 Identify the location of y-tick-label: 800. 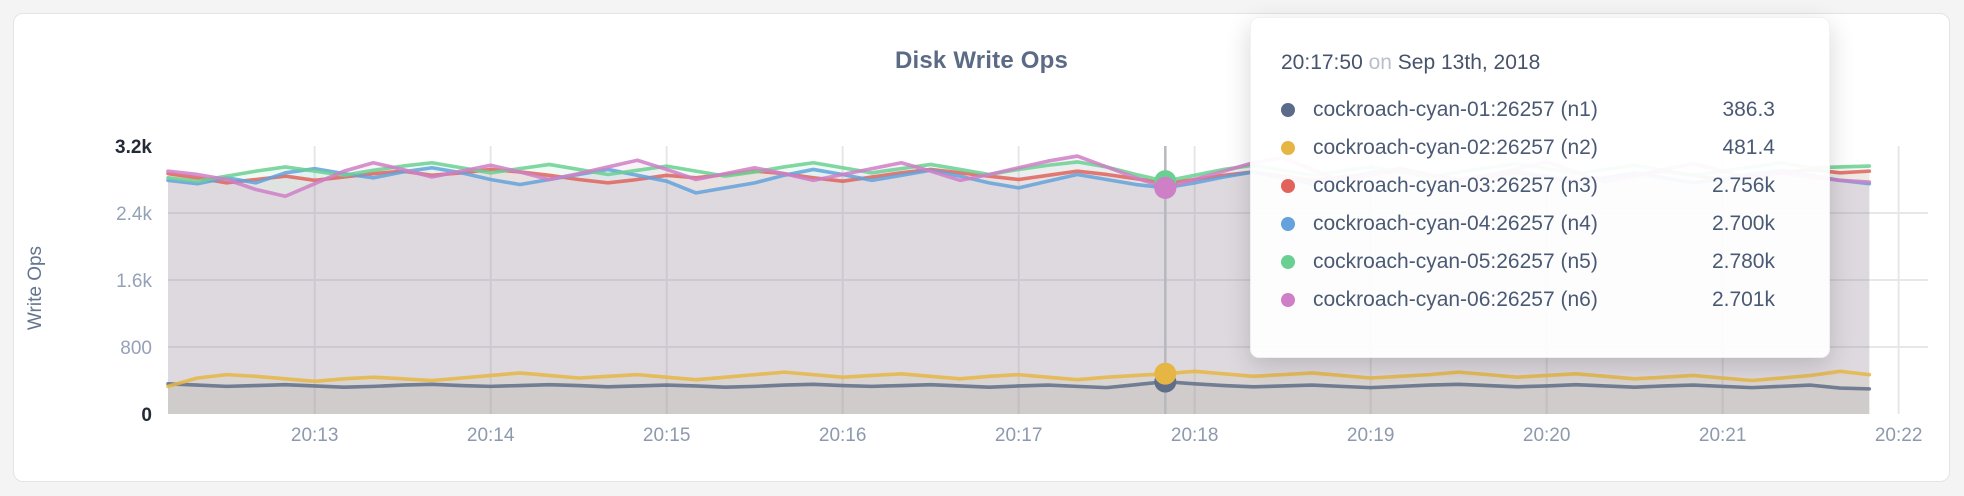
(136, 348).